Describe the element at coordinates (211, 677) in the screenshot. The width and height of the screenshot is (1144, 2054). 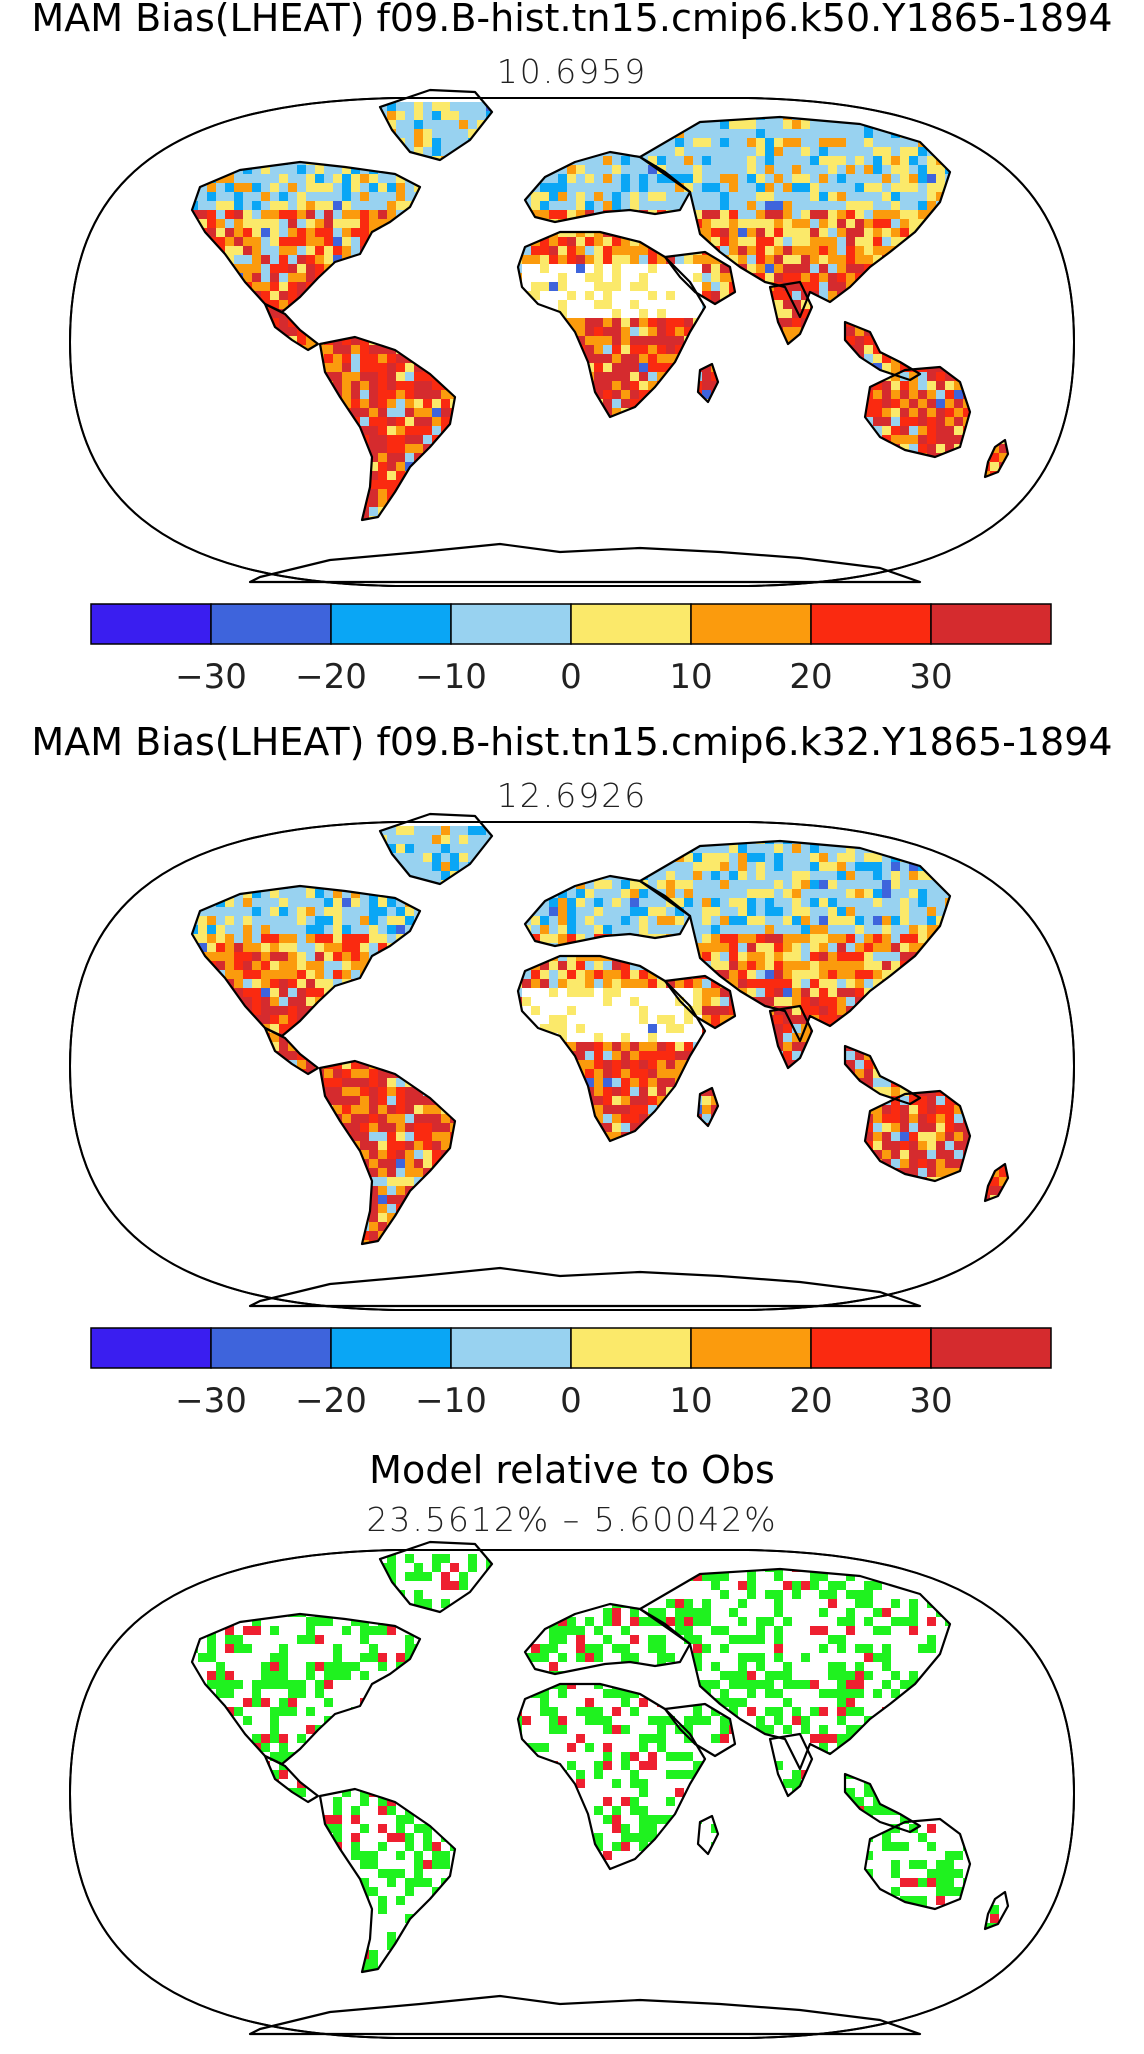
I see `colorbar-tick-label: −30` at that location.